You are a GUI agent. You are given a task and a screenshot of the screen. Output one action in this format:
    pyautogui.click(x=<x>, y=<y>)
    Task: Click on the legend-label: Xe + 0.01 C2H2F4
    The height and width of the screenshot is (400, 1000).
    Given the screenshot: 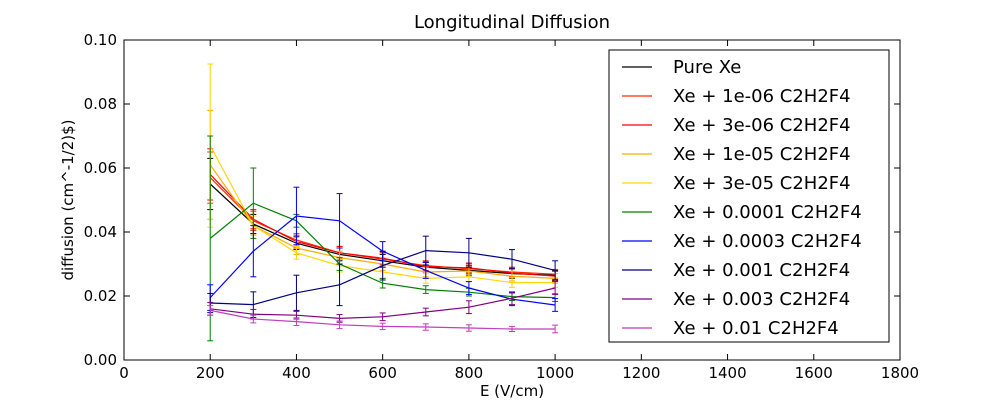 What is the action you would take?
    pyautogui.click(x=756, y=328)
    